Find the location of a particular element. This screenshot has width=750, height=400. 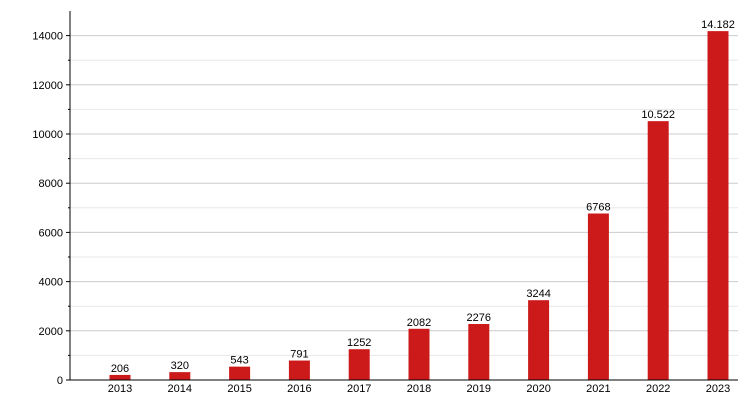

y-tick-label: 2000 is located at coordinates (51, 332).